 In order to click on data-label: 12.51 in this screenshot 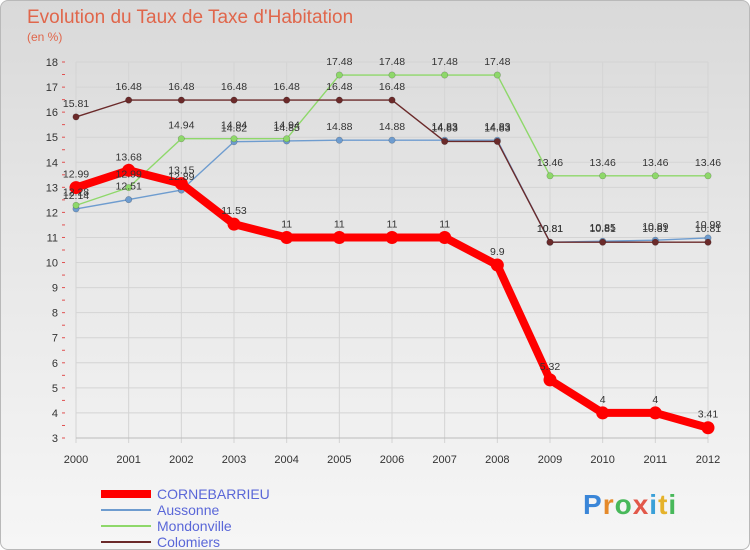, I will do `click(129, 187)`.